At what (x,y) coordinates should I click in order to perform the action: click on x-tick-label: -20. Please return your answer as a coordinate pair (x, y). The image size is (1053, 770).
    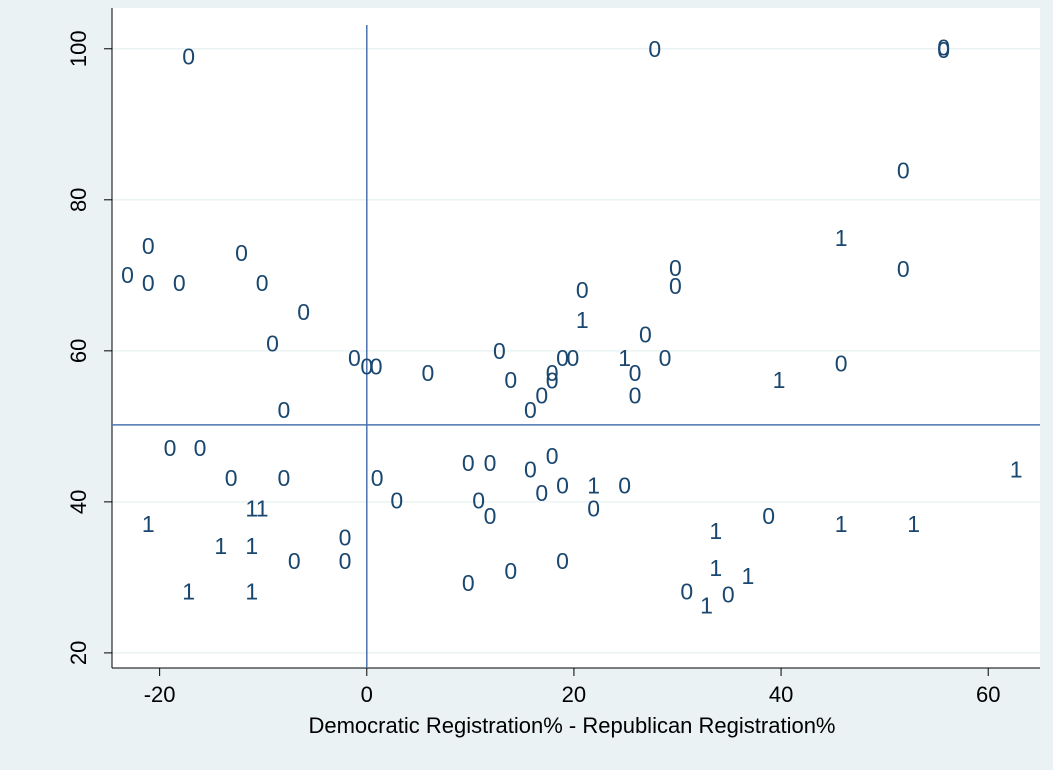
    Looking at the image, I should click on (160, 694).